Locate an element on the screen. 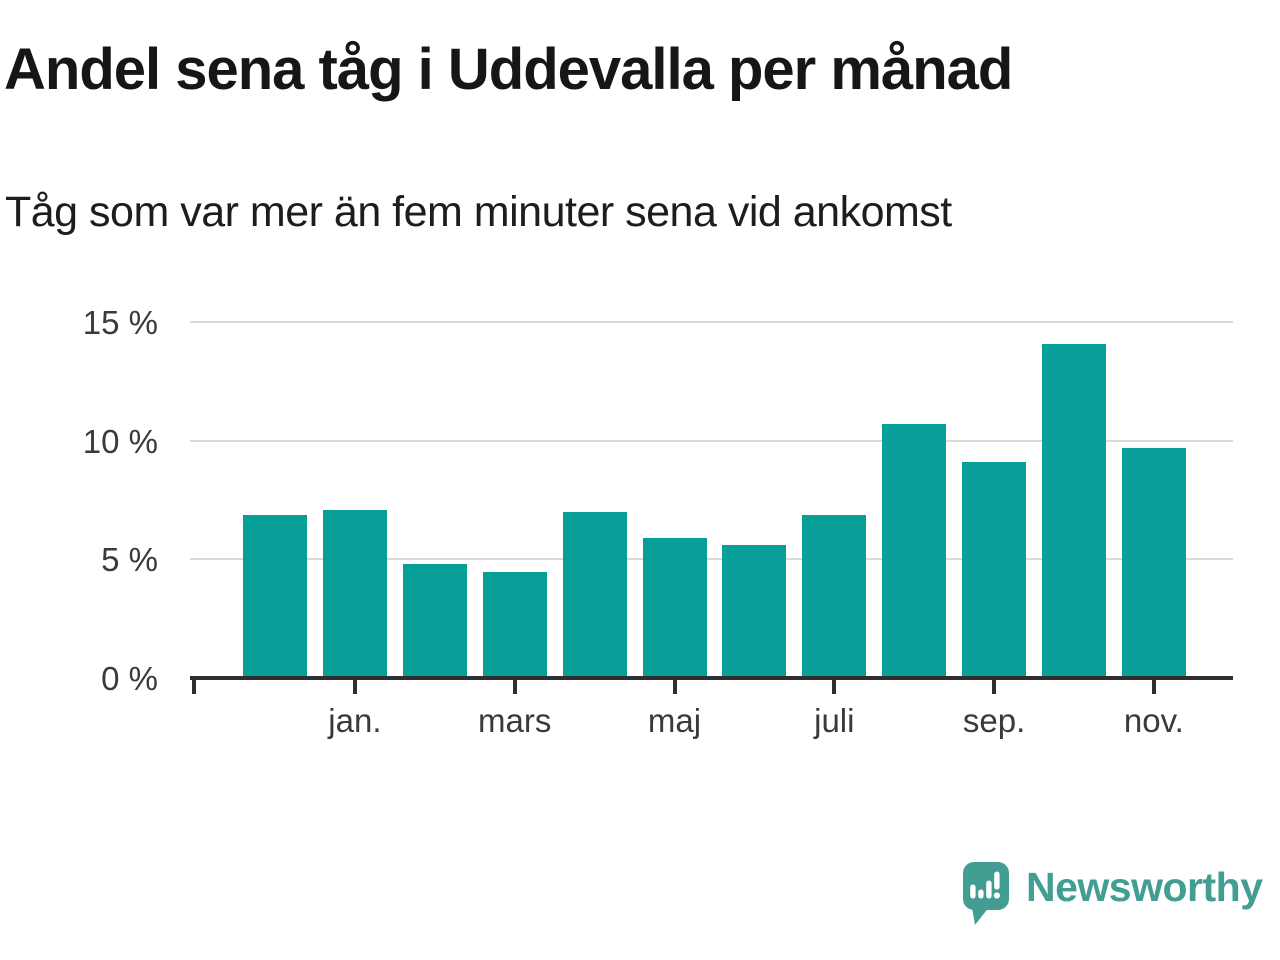 The width and height of the screenshot is (1280, 960). newsworthy-logo: Newsworthy is located at coordinates (1113, 895).